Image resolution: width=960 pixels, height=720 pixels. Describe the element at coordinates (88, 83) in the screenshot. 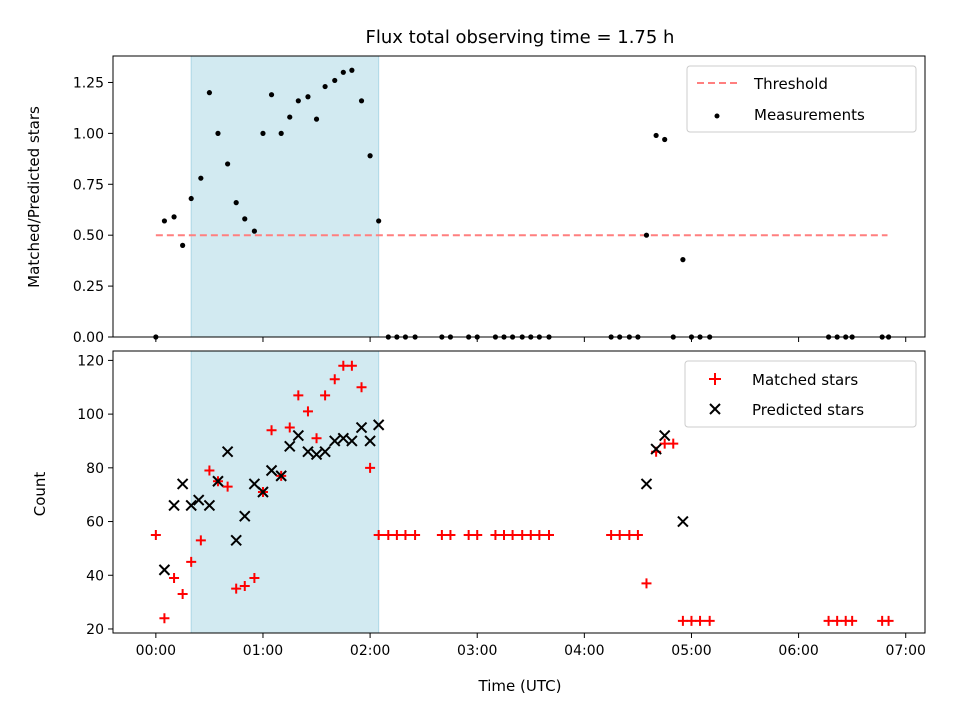

I see `top-ytick-label: 1.25` at that location.